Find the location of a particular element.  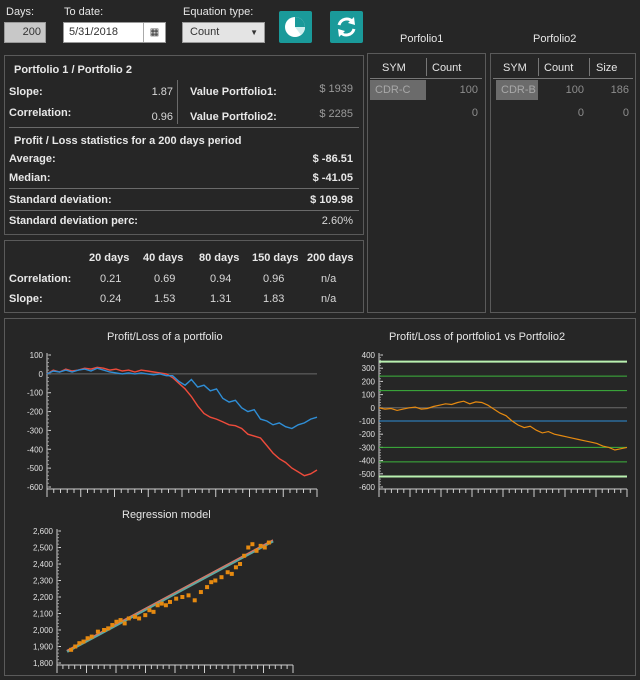

period-header: 150 days is located at coordinates (275, 258).